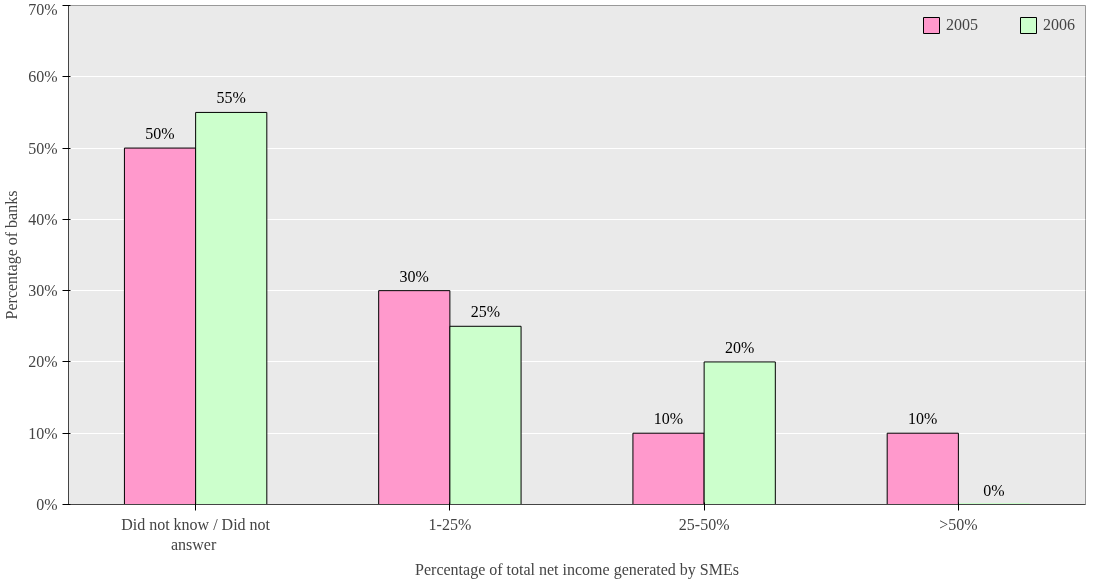 The height and width of the screenshot is (588, 1101). Describe the element at coordinates (485, 312) in the screenshot. I see `data-label: 25%` at that location.